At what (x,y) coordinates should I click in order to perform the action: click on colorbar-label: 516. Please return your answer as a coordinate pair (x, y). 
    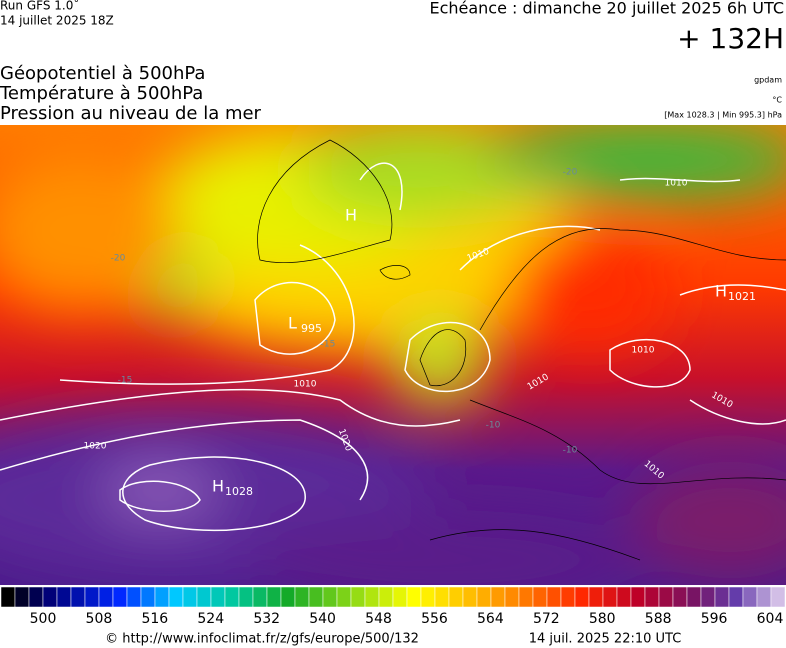
    Looking at the image, I should click on (154, 619).